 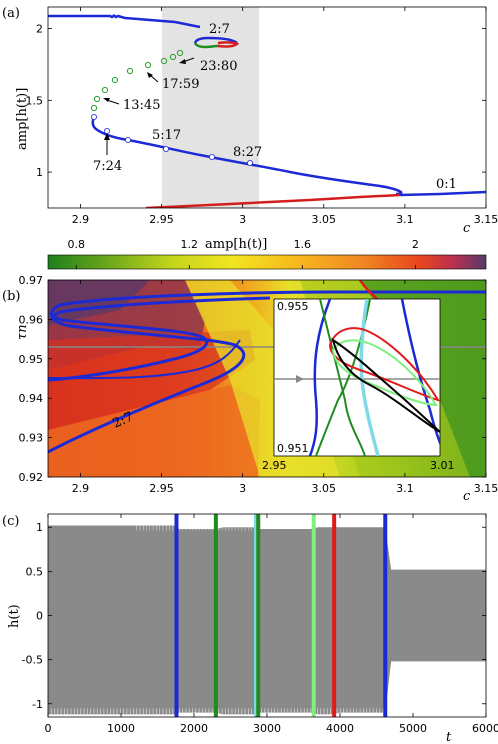 What do you see at coordinates (166, 135) in the screenshot?
I see `ann-5-17: 5:17` at bounding box center [166, 135].